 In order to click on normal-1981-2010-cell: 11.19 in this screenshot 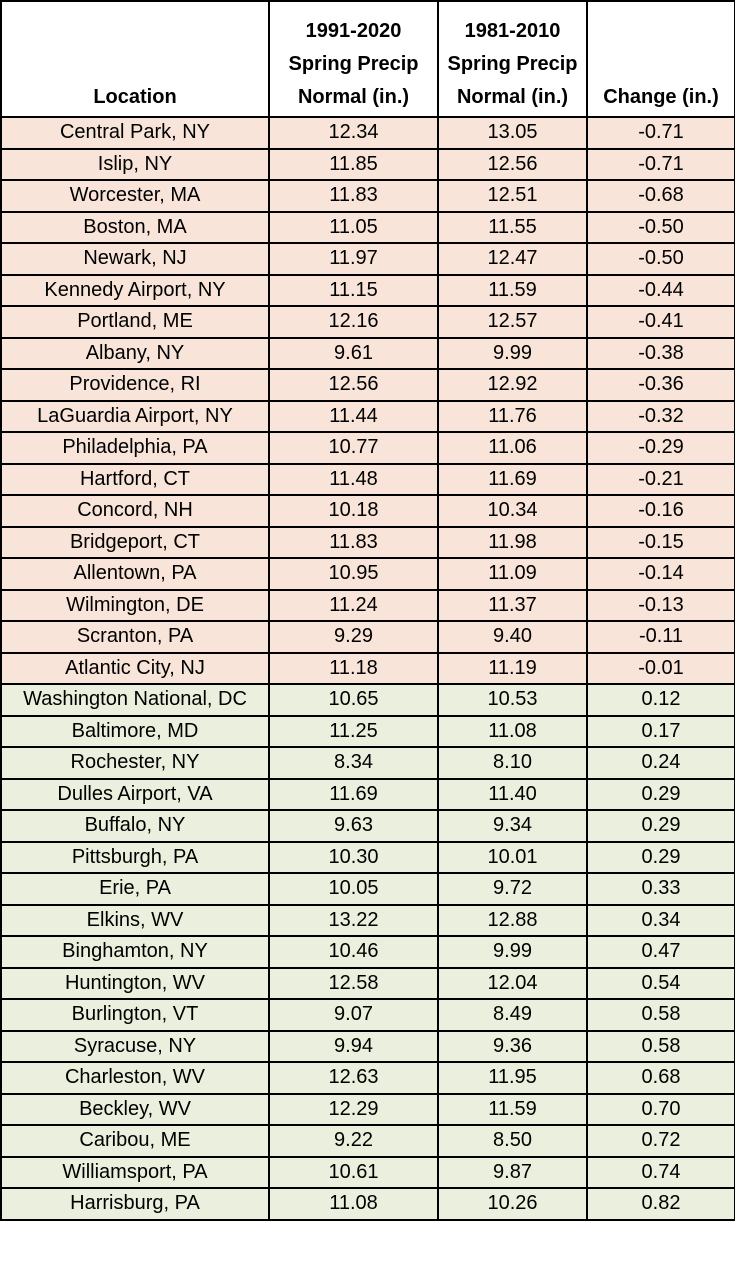, I will do `click(512, 668)`.